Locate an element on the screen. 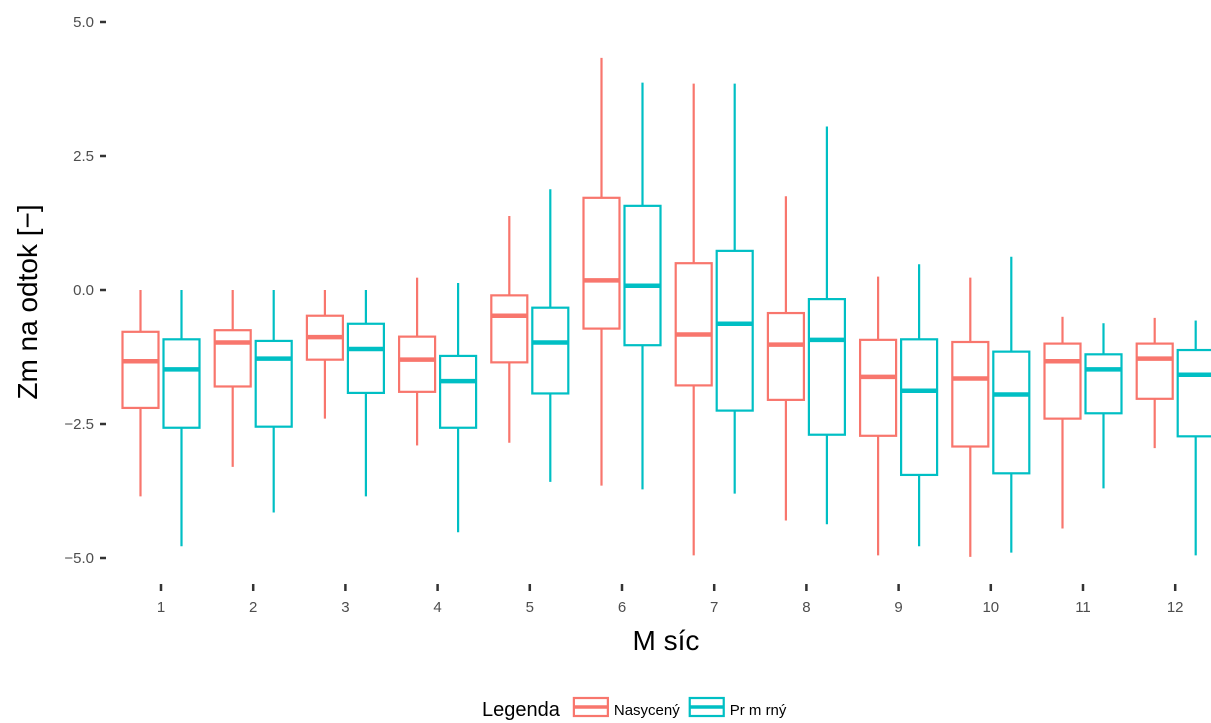 The height and width of the screenshot is (723, 1211). x-tick-label: 10 is located at coordinates (990, 607).